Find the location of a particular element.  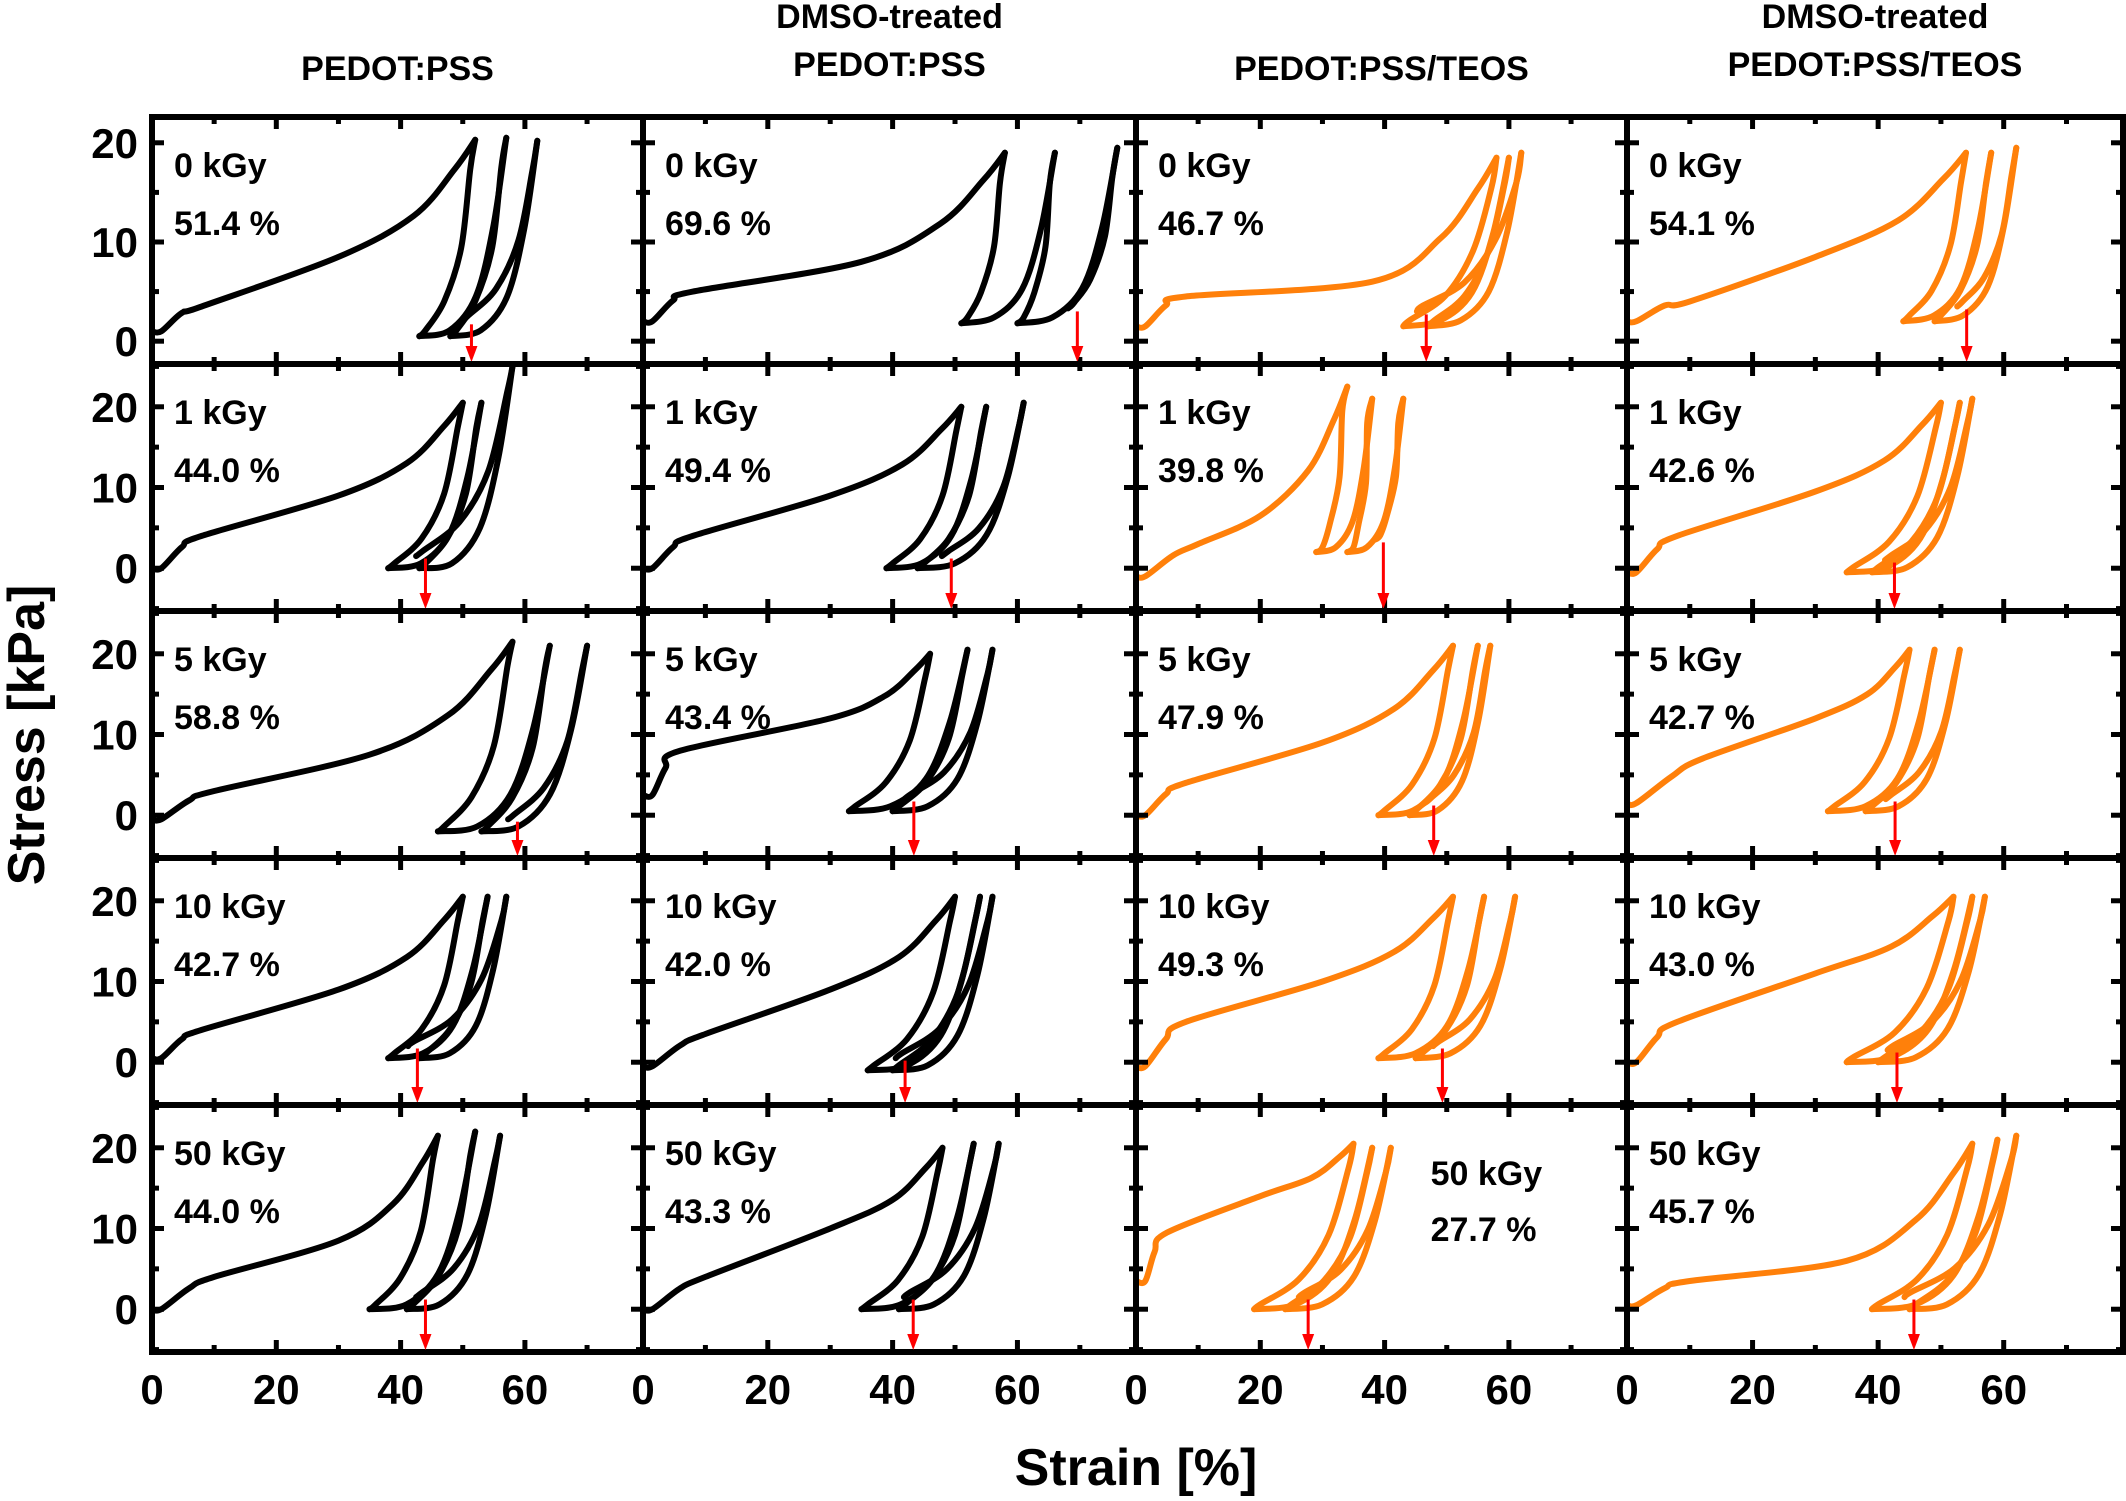

recovery-label: 39.8 % is located at coordinates (1211, 471).